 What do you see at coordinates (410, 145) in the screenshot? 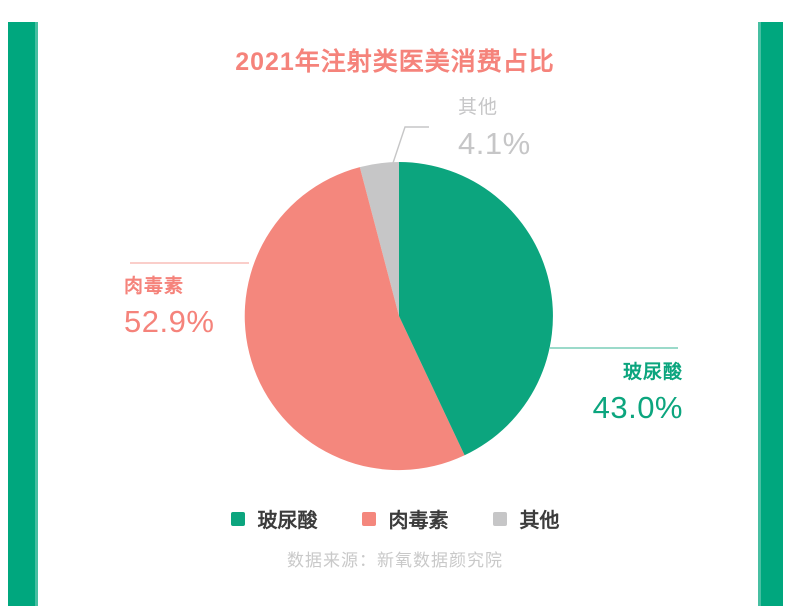
I see `leader-line-other` at bounding box center [410, 145].